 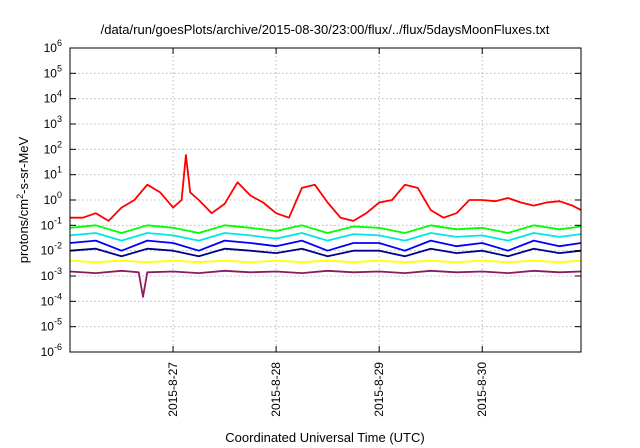 What do you see at coordinates (51, 350) in the screenshot?
I see `y-tick-label: 10⁻⁶` at bounding box center [51, 350].